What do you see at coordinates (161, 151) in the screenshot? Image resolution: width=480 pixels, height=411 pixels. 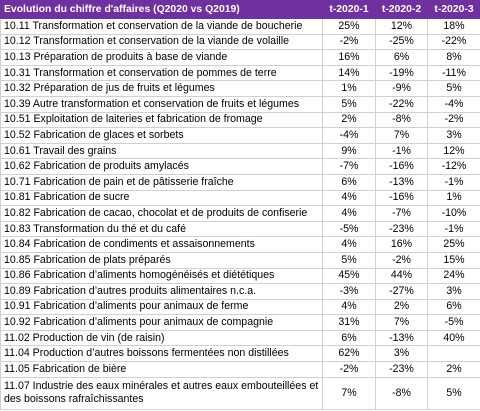 I see `row-label: 10.61 Travail des grains` at bounding box center [161, 151].